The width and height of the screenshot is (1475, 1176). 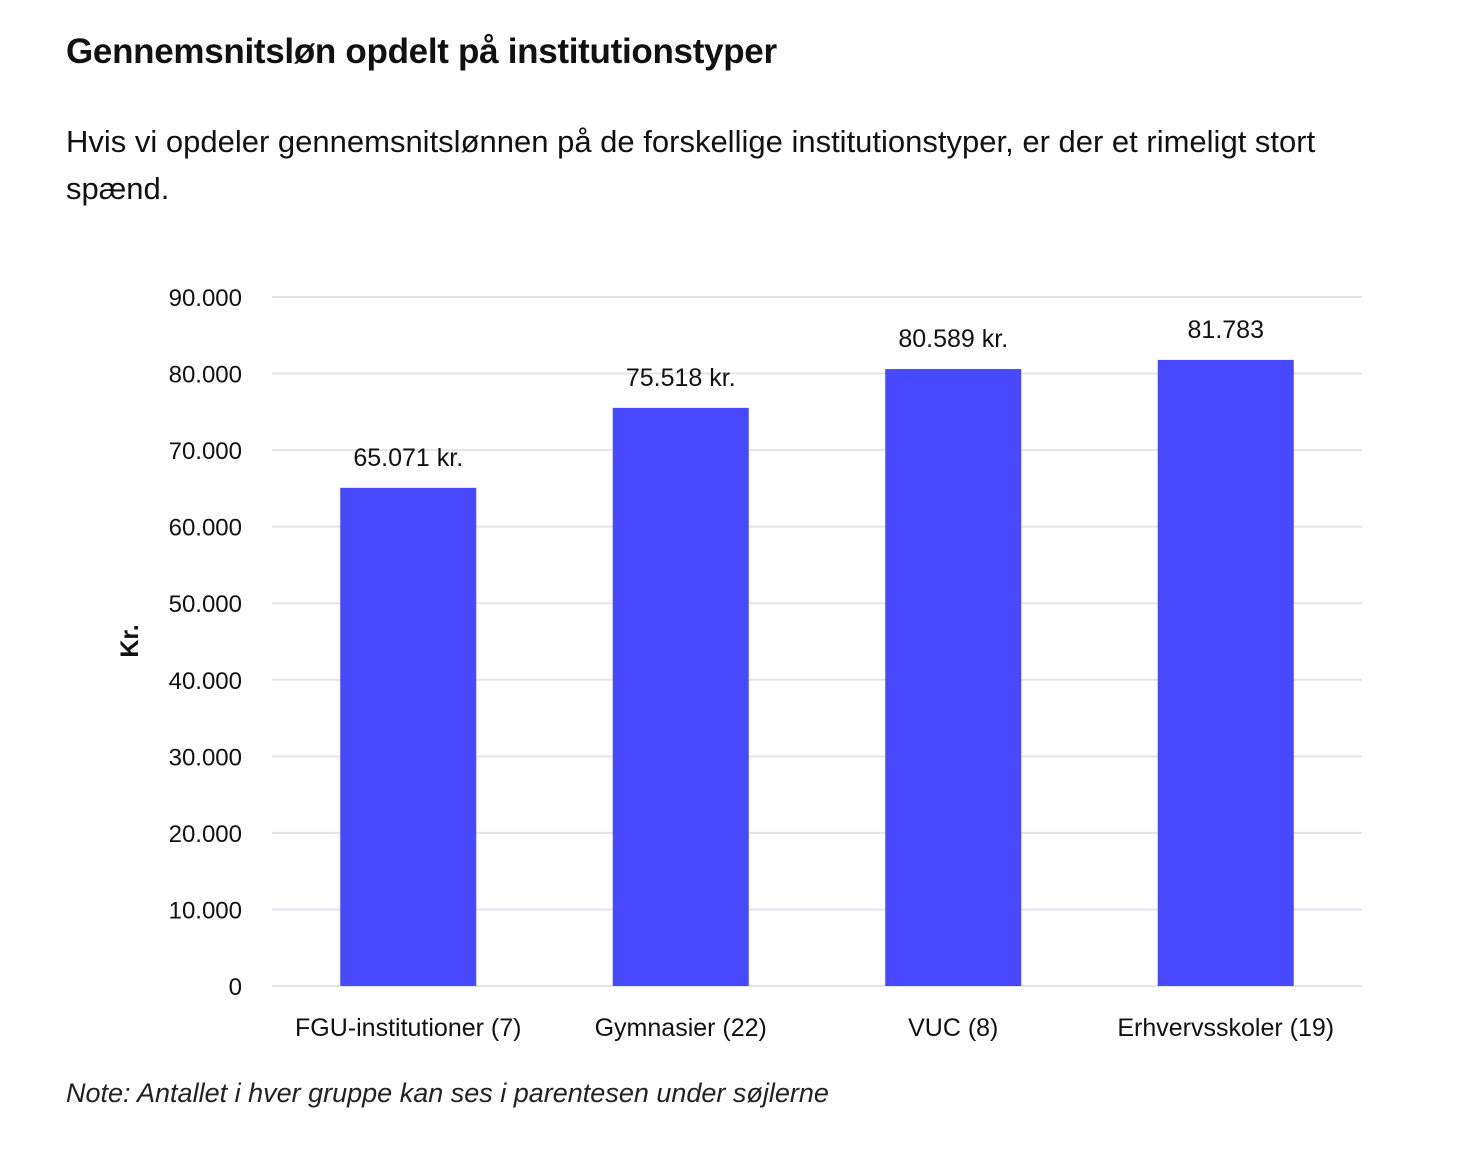 I want to click on y-tick-label: 70.000, so click(x=205, y=451).